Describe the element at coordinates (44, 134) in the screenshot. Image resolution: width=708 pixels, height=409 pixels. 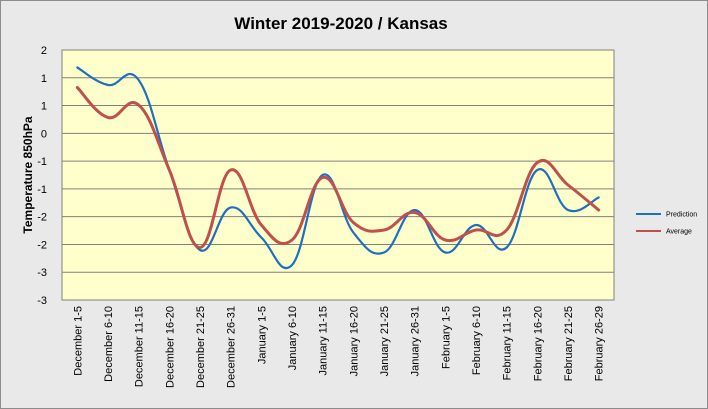
I see `y-tick-label: 0` at that location.